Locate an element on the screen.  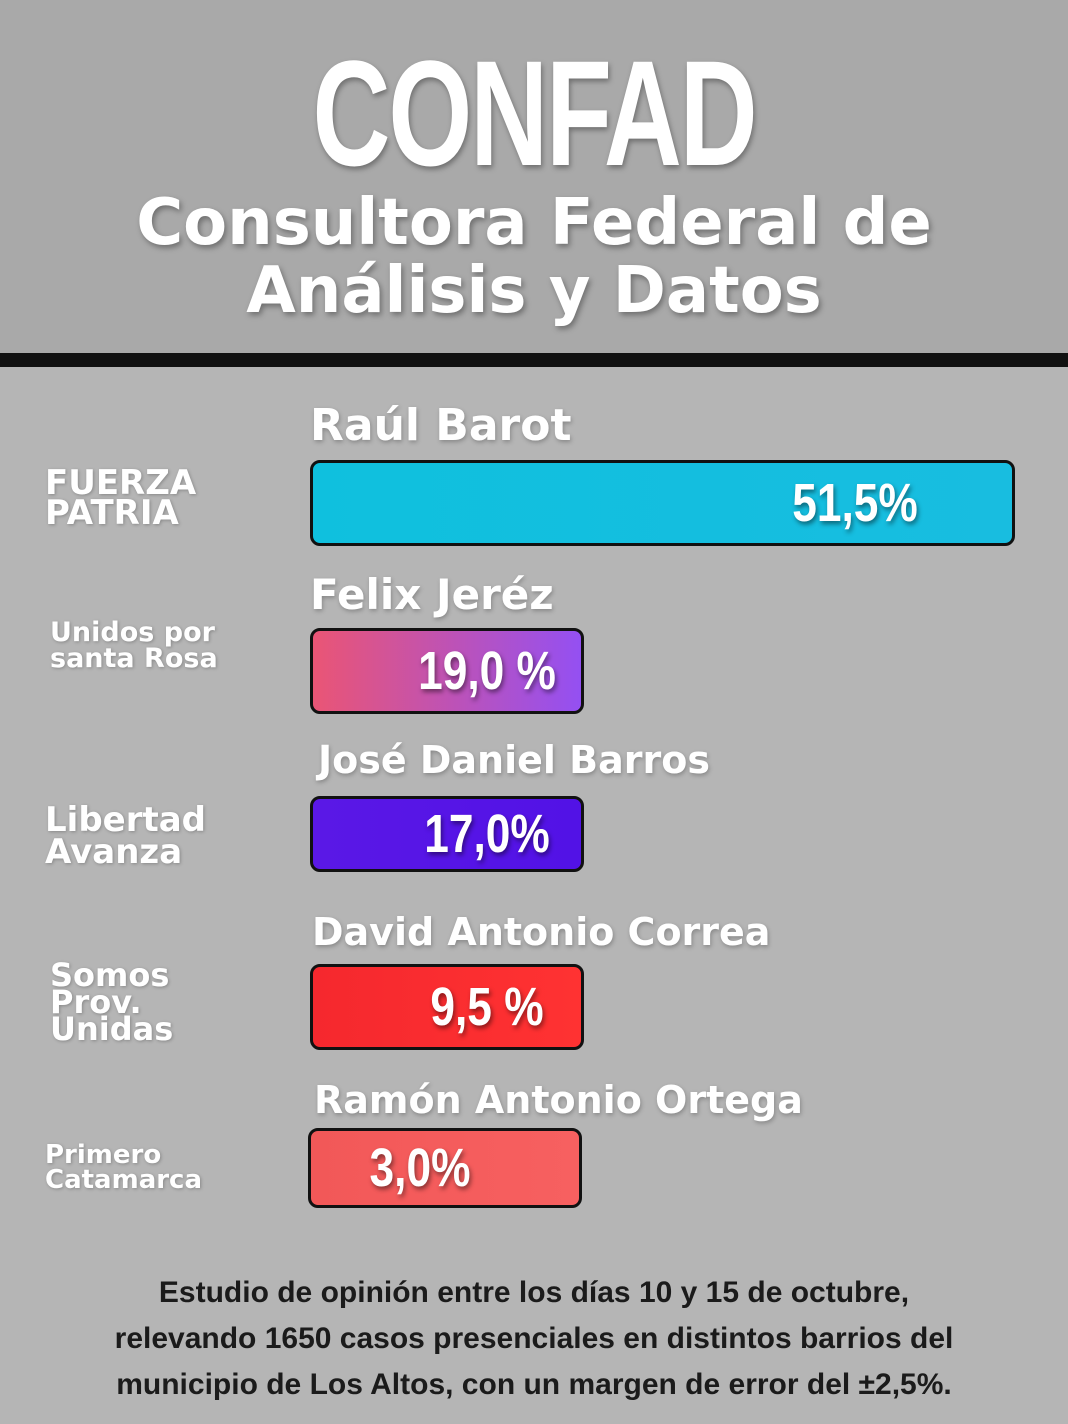
brand-subtitle-line2: Análisis y Datos is located at coordinates (534, 291).